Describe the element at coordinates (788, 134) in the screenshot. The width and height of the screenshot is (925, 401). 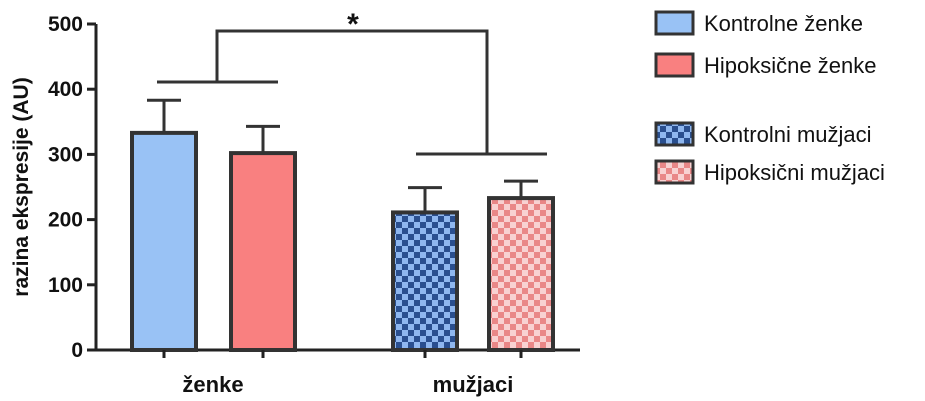
I see `legend-label: Kontrolni mužjaci` at that location.